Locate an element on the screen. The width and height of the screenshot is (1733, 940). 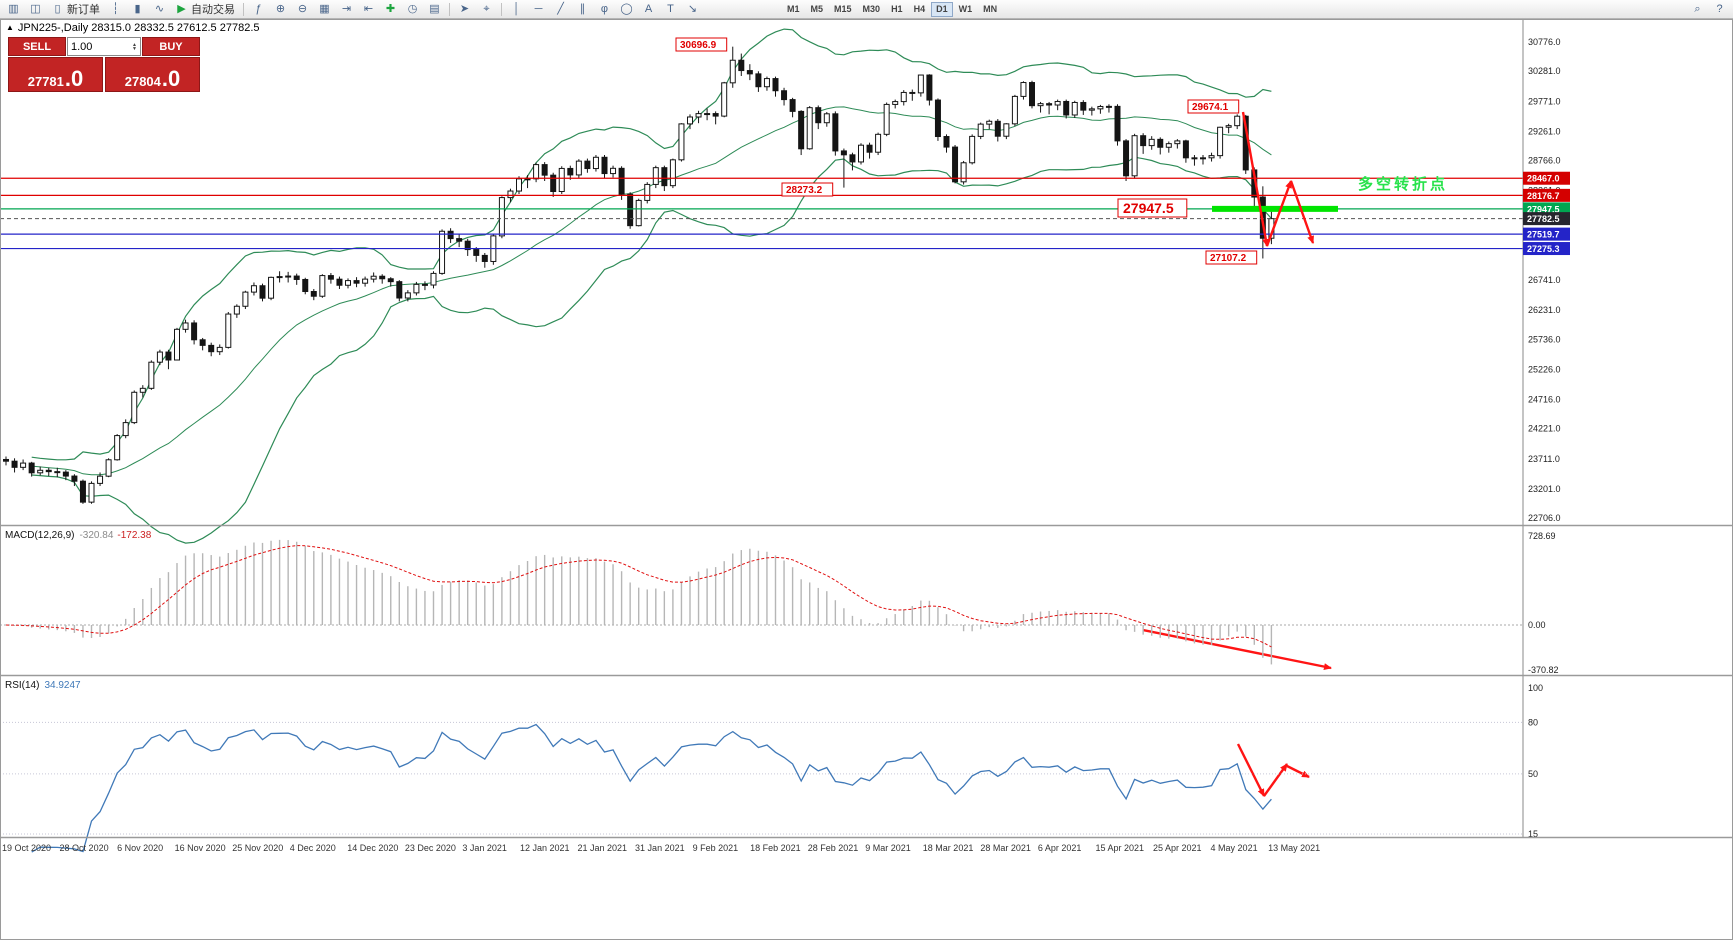
chart-candles-button: ▮ is located at coordinates (137, 9).